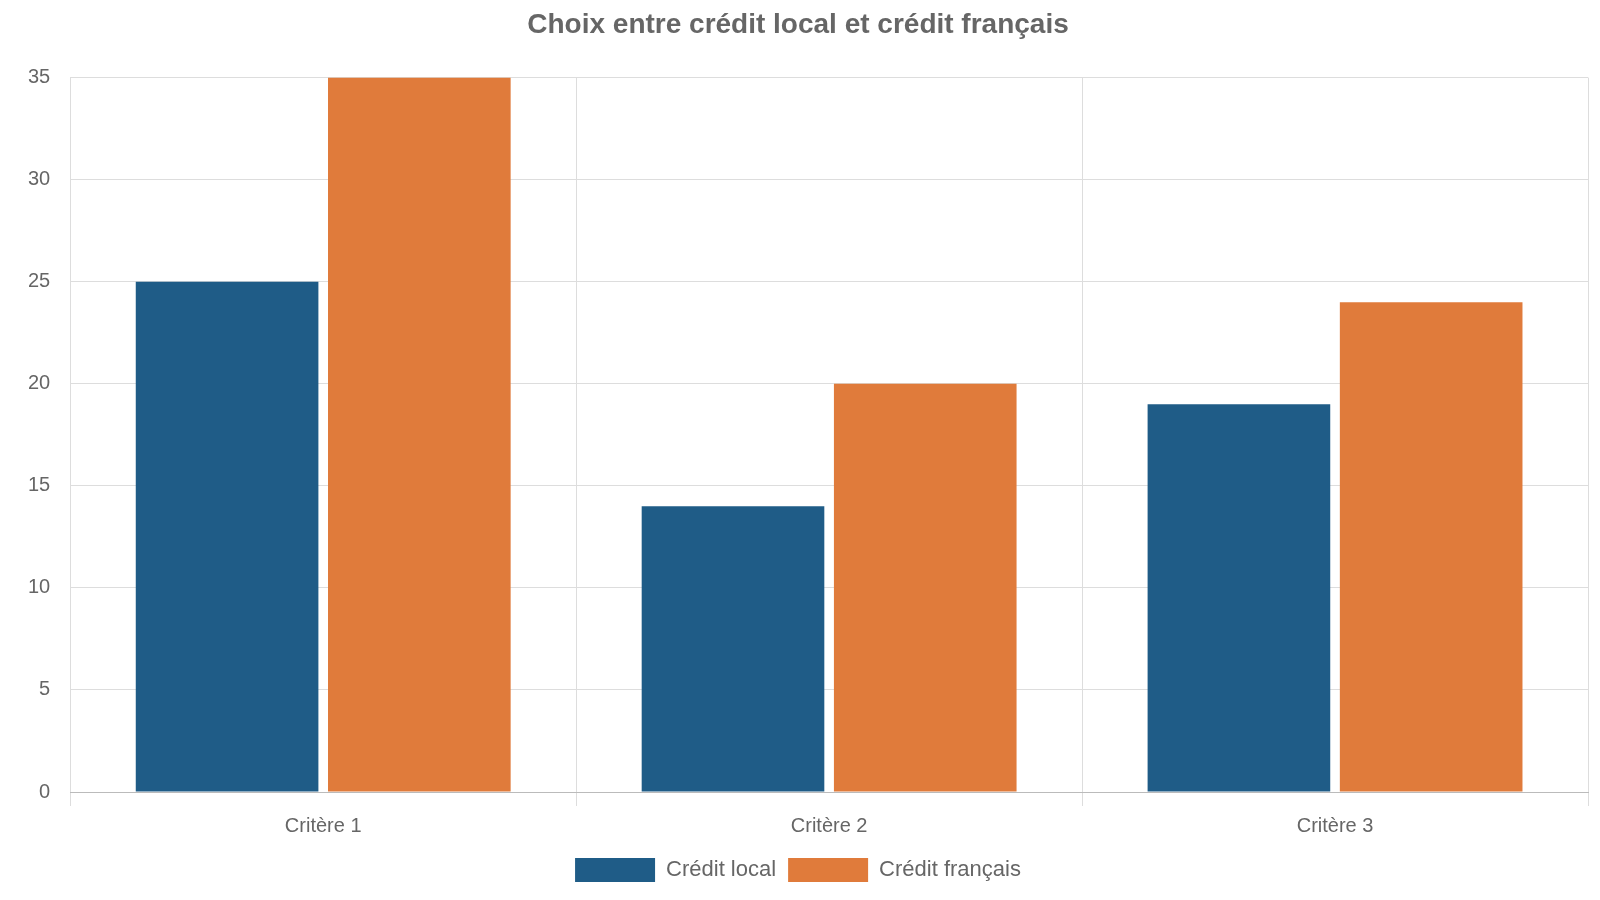 This screenshot has width=1600, height=900. What do you see at coordinates (39, 76) in the screenshot?
I see `y-tick-label: 35` at bounding box center [39, 76].